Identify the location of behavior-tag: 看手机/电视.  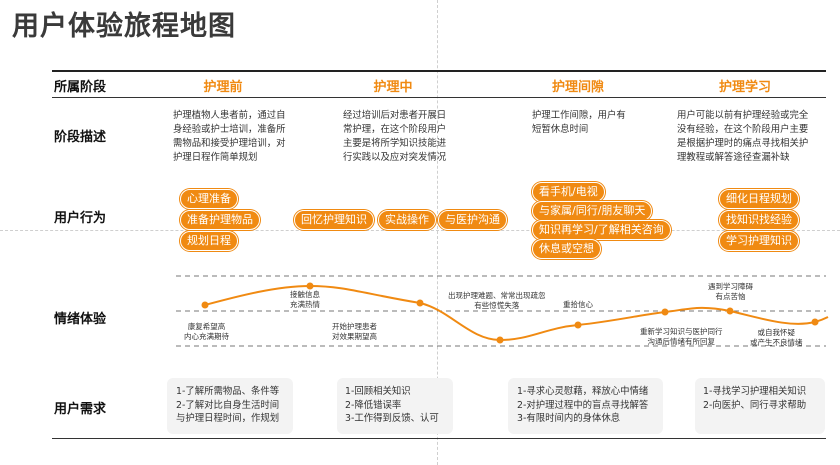
(568, 192).